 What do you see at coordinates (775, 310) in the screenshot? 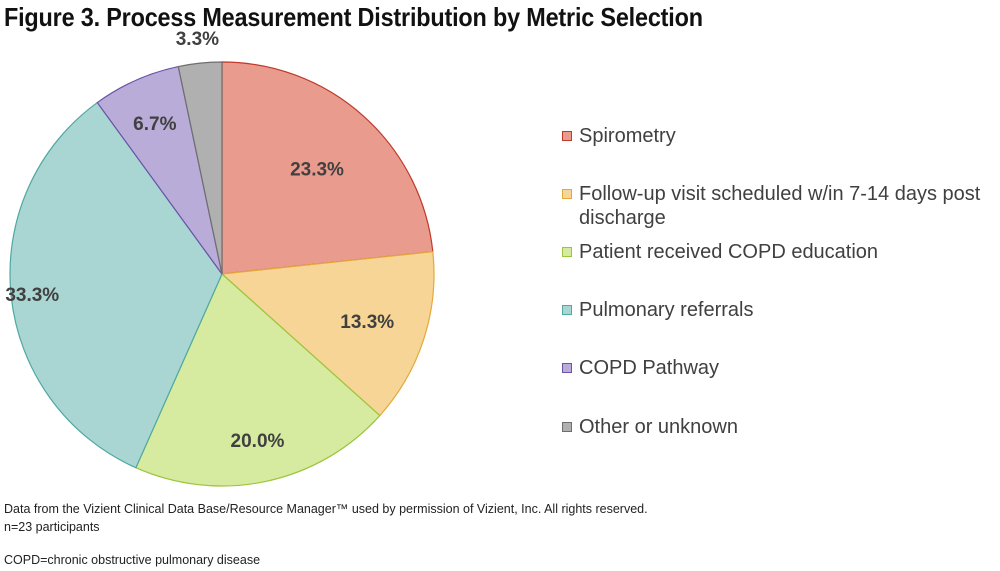
I see `legend-item-pulmonary-referrals: Pulmonary referrals` at bounding box center [775, 310].